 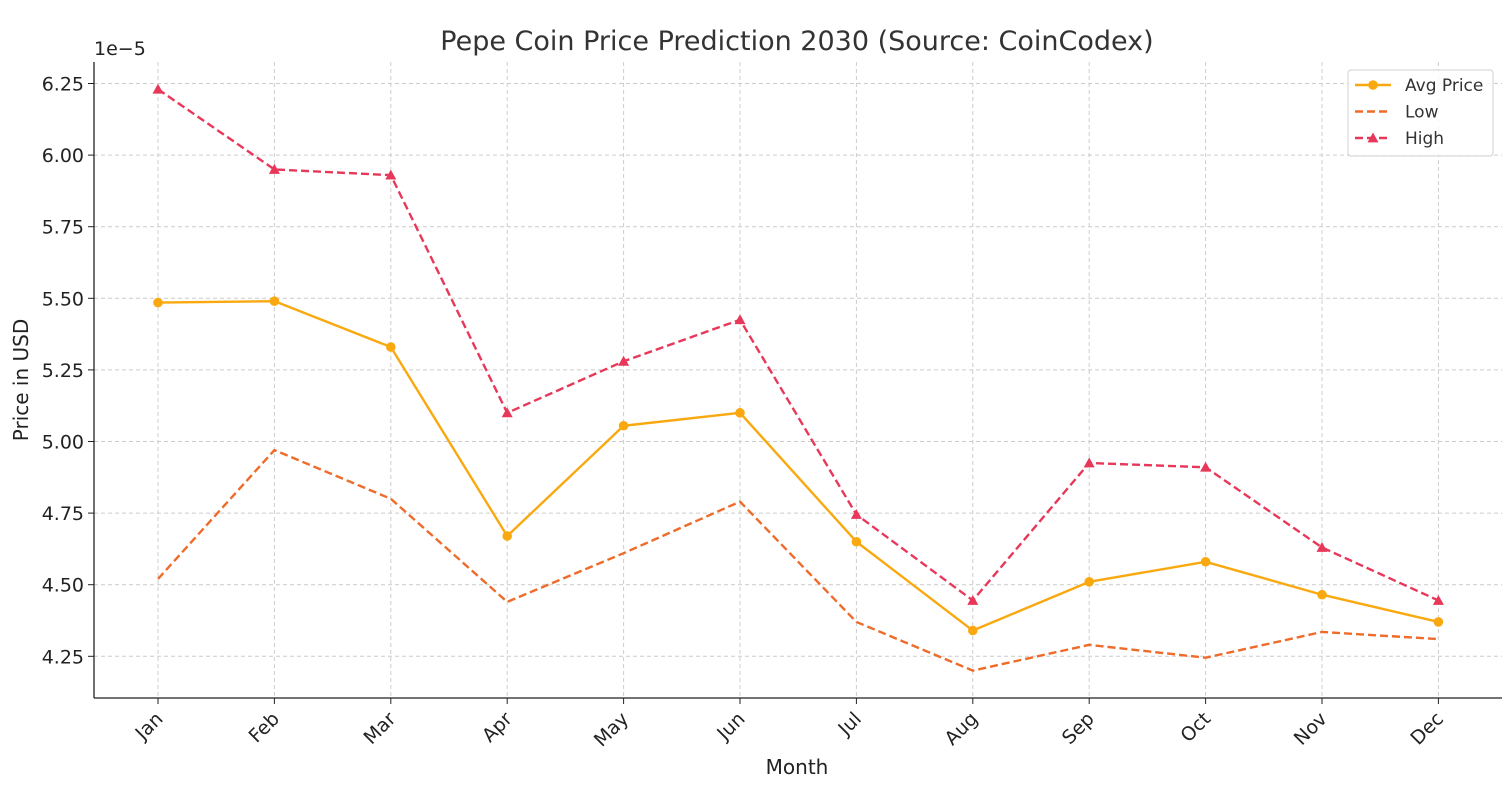 I want to click on legend-item-low: Low, so click(x=1397, y=113).